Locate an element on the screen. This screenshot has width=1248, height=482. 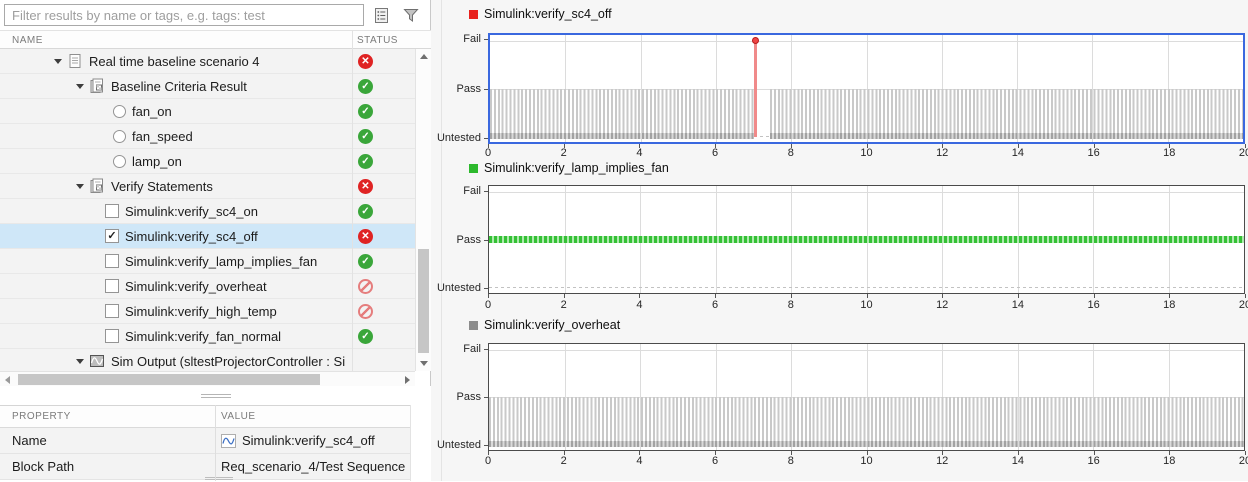
charts-panel-edge is located at coordinates (441, 240).